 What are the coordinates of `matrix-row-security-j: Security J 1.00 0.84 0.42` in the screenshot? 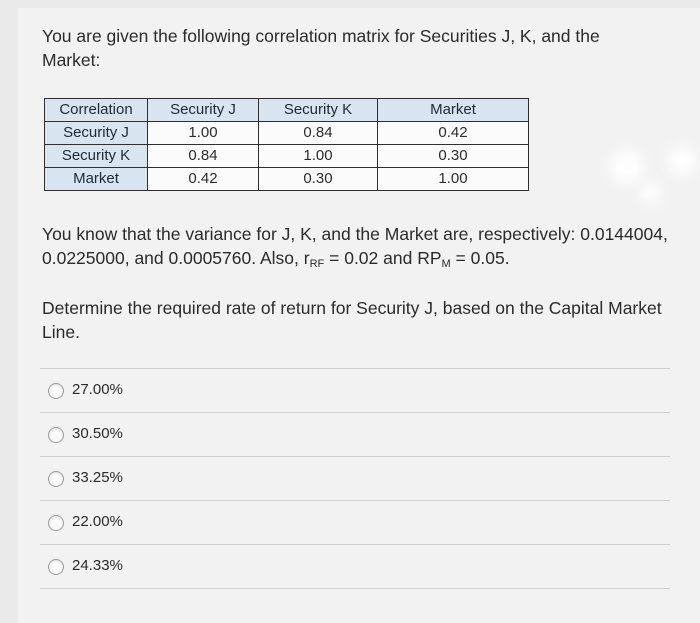 It's located at (286, 133).